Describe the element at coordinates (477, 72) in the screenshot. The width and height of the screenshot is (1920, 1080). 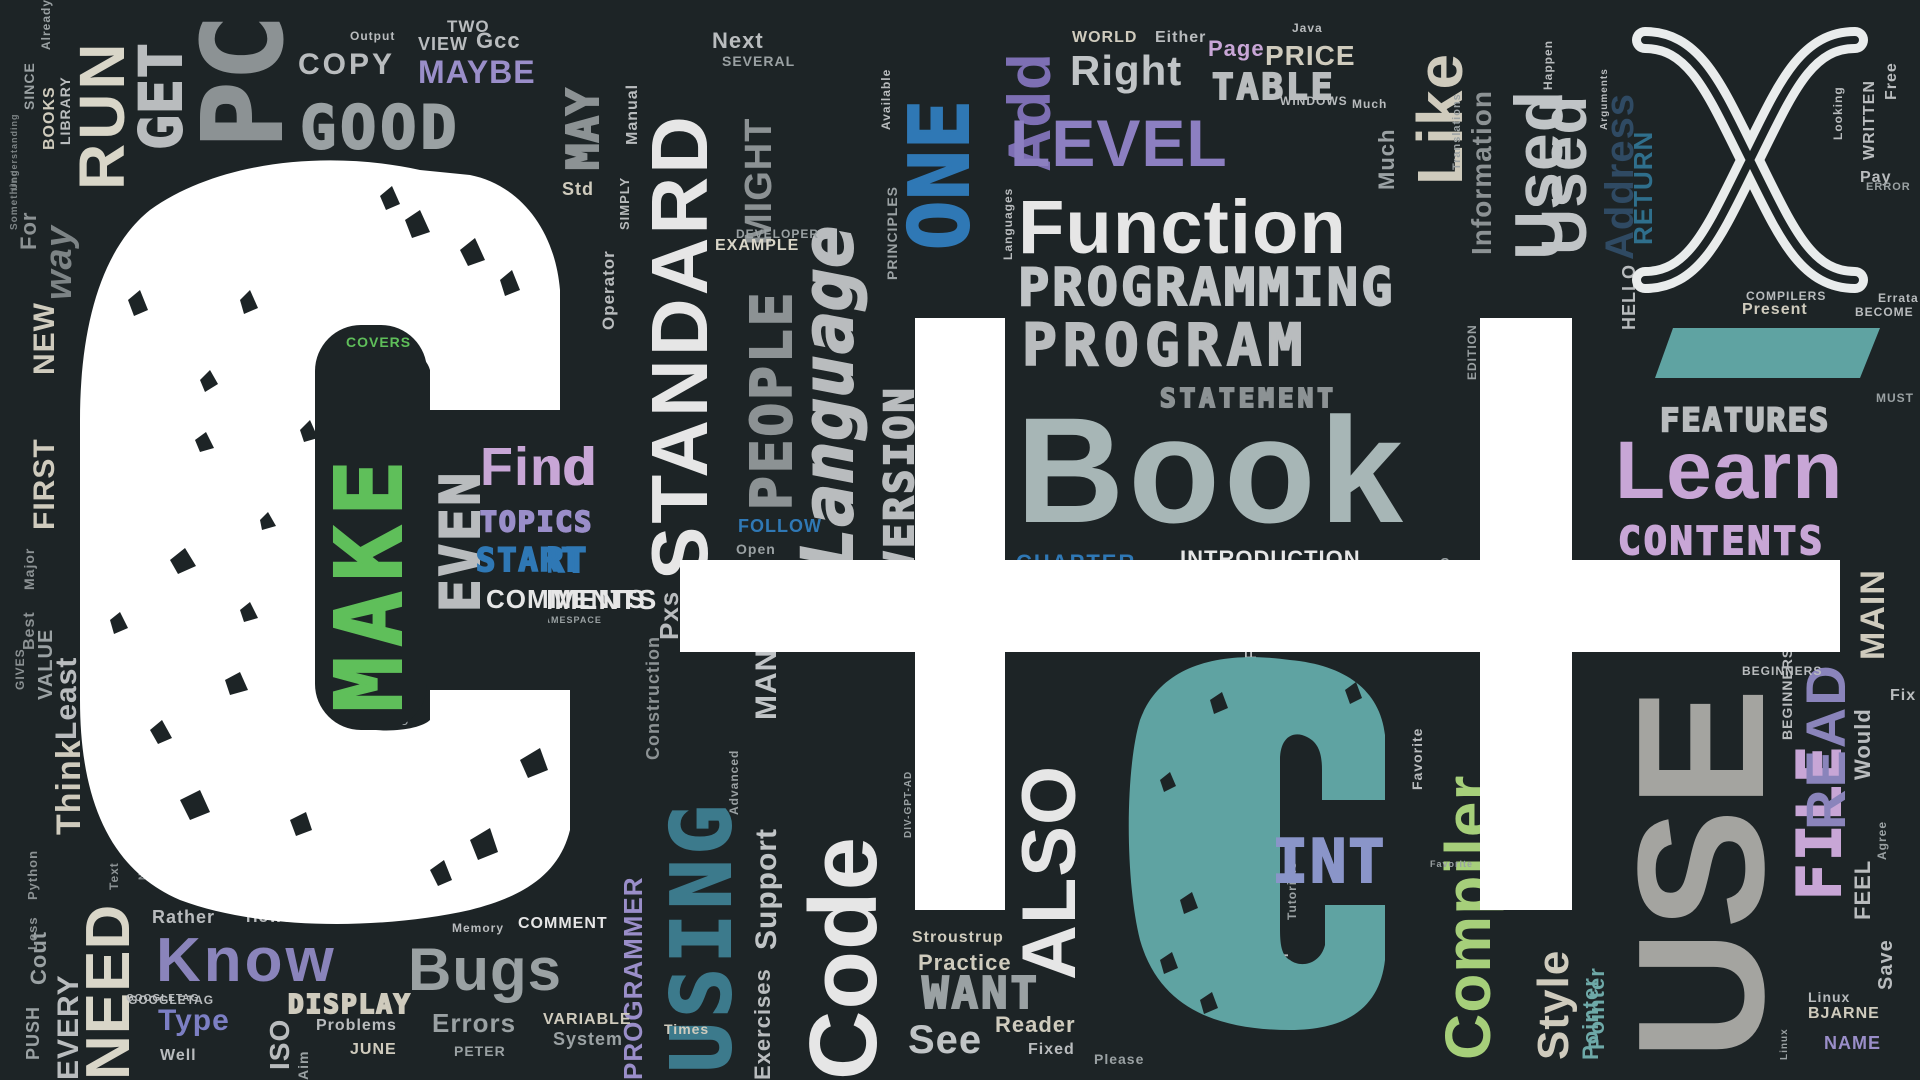
I see `word: MAYBE` at that location.